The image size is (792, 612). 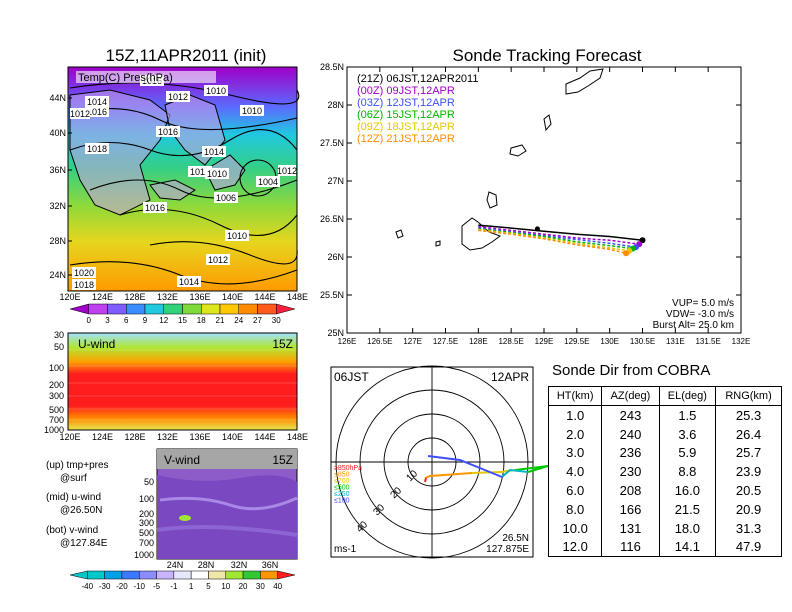 I want to click on u-wind-lon-axis: 120E 124E 128E 132E 136E 140E 144E 148E, so click(x=183, y=437).